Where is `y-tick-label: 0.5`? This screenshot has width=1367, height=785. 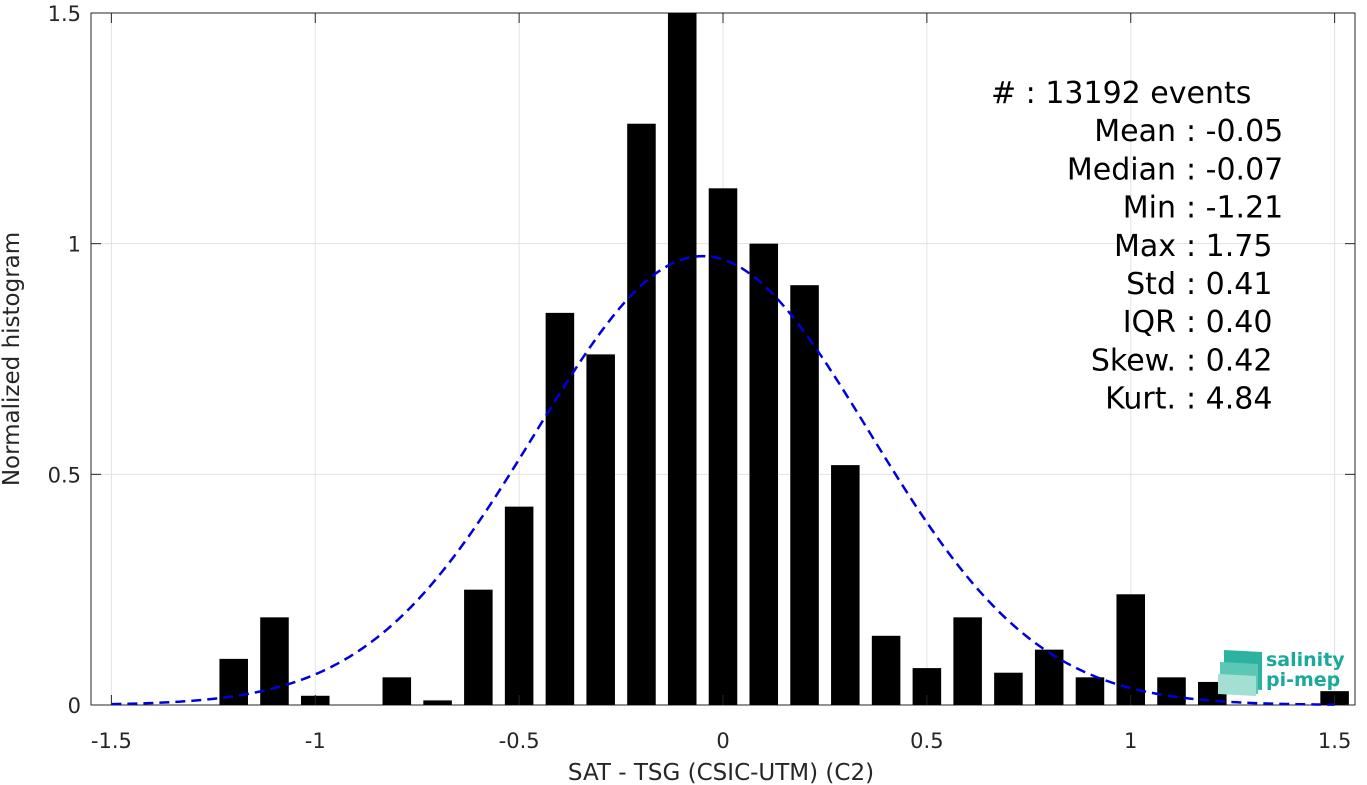
y-tick-label: 0.5 is located at coordinates (64, 475).